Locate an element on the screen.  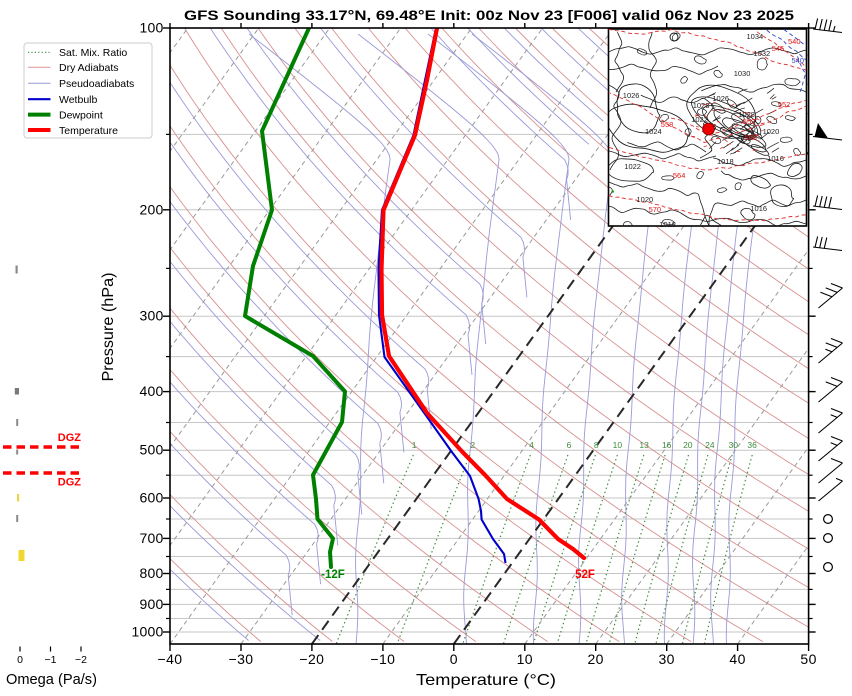
svg-text: 2 is located at coordinates (472, 445).